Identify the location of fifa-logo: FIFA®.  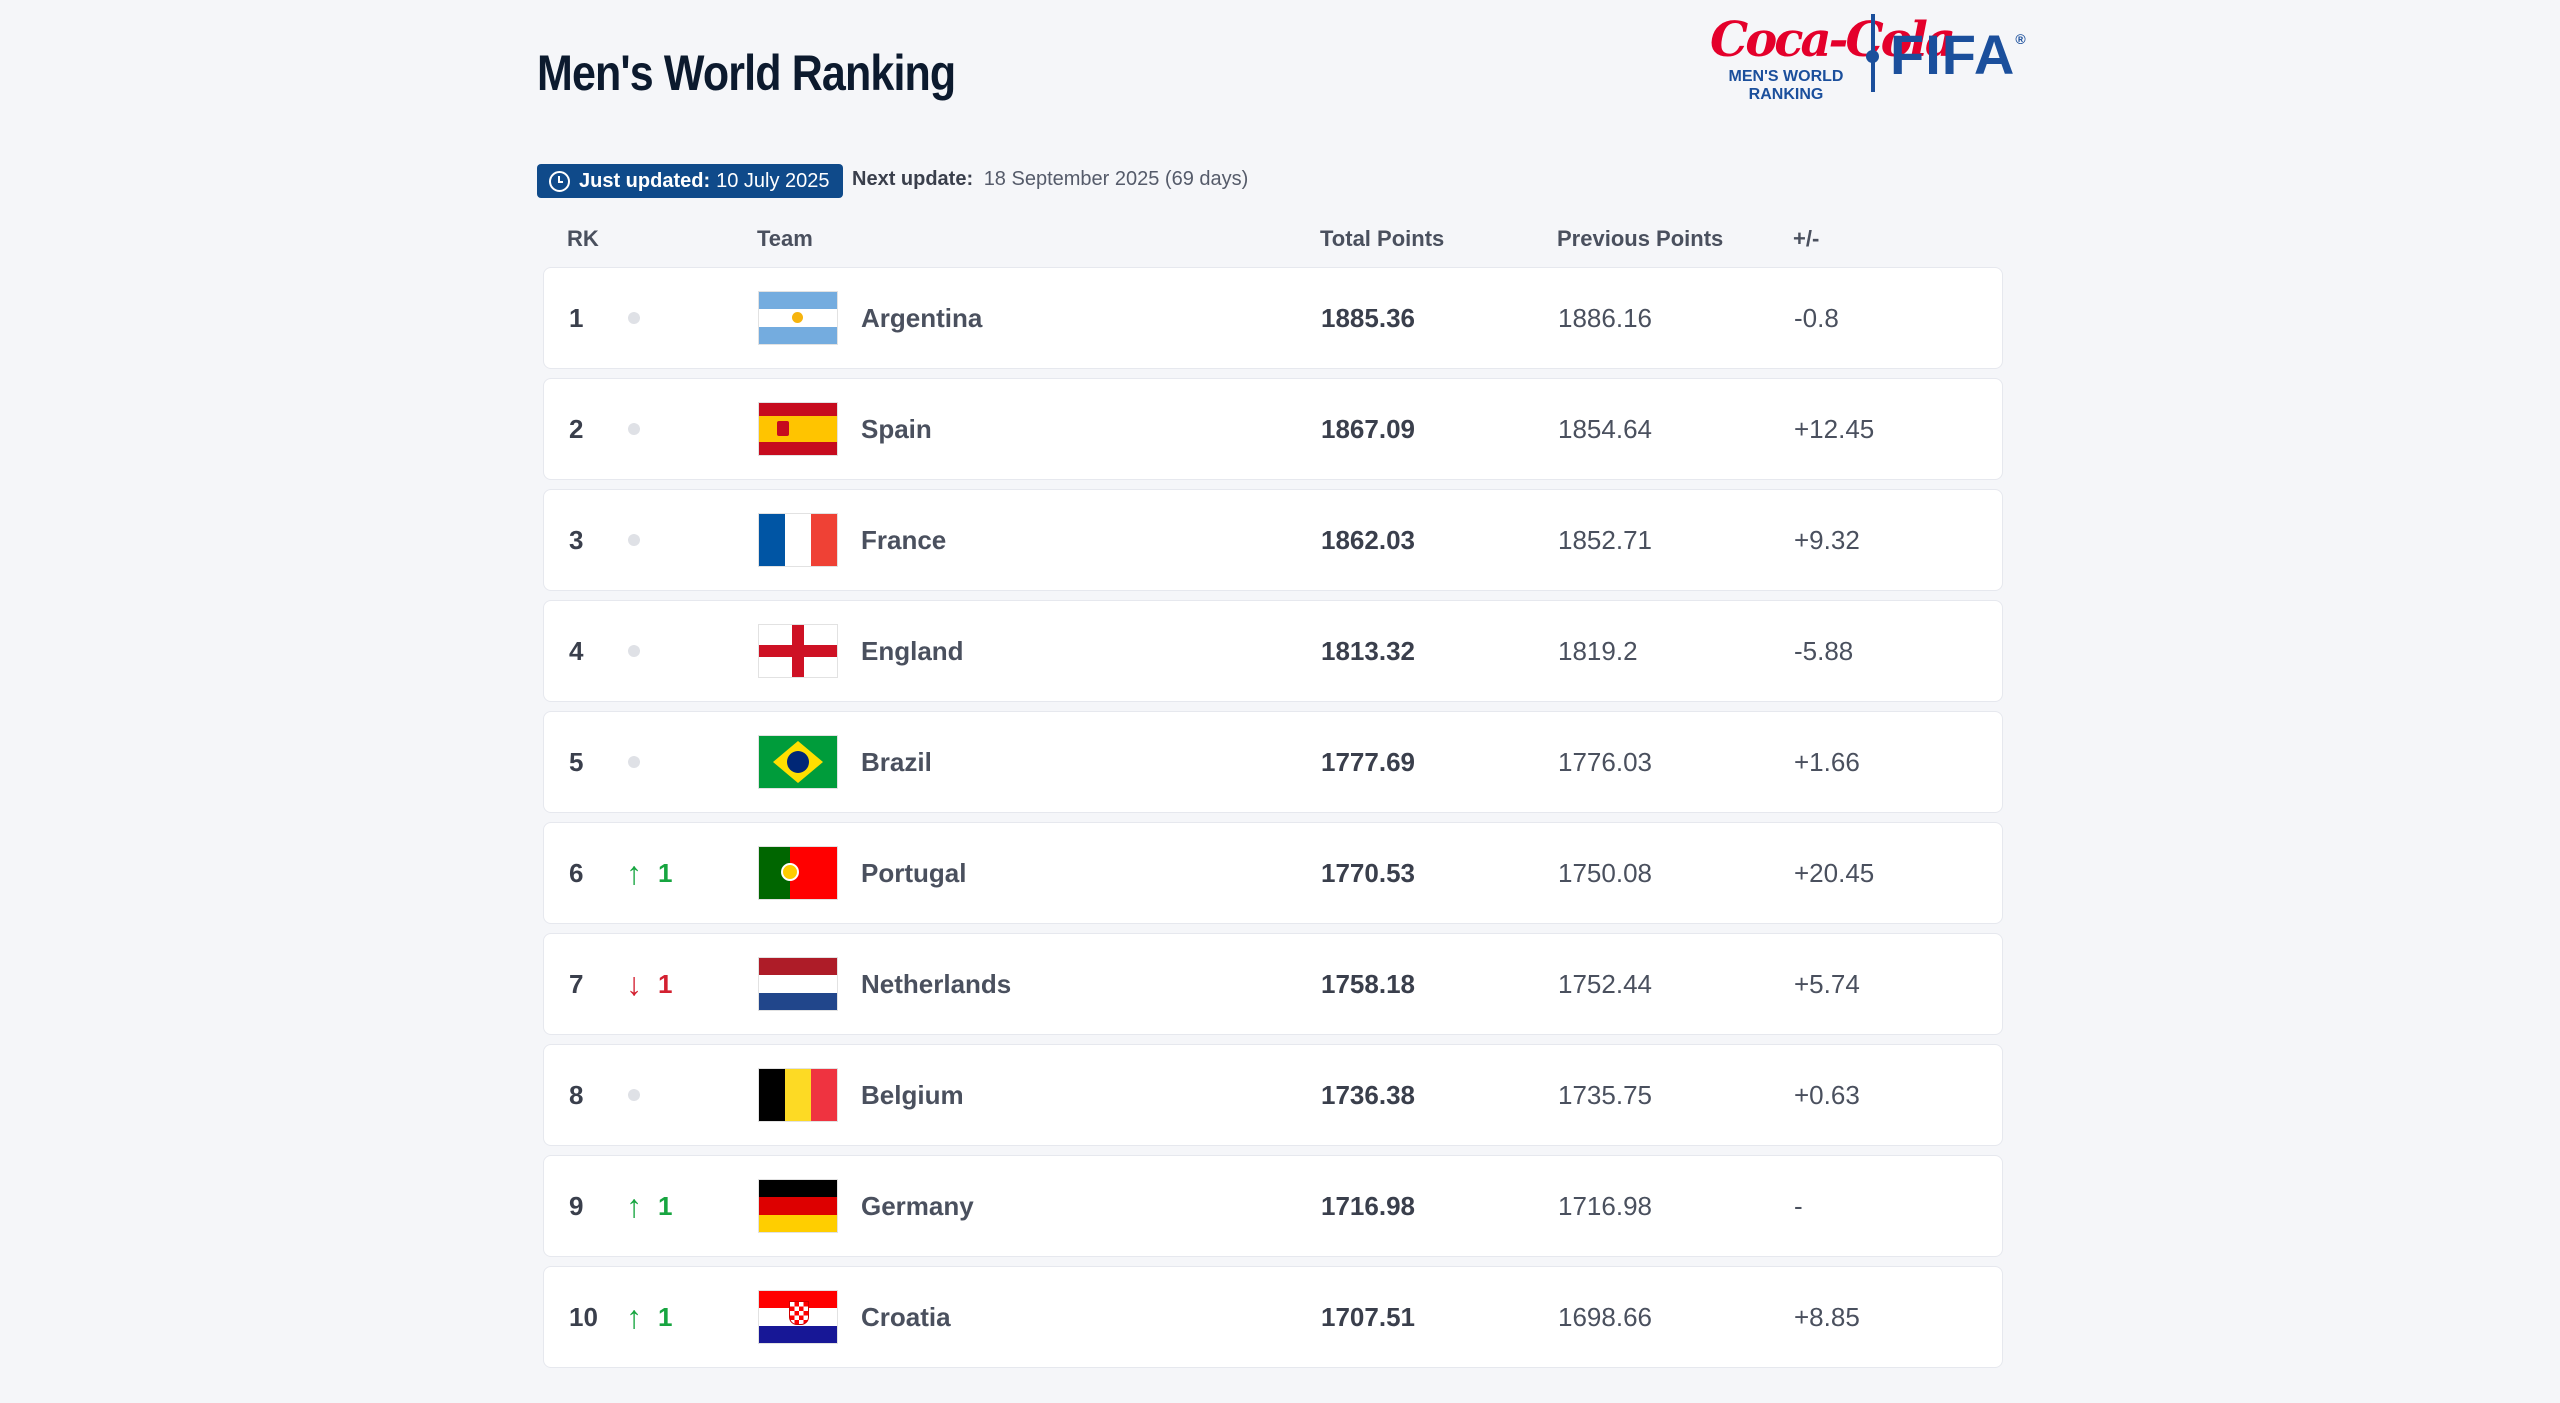
(1958, 54).